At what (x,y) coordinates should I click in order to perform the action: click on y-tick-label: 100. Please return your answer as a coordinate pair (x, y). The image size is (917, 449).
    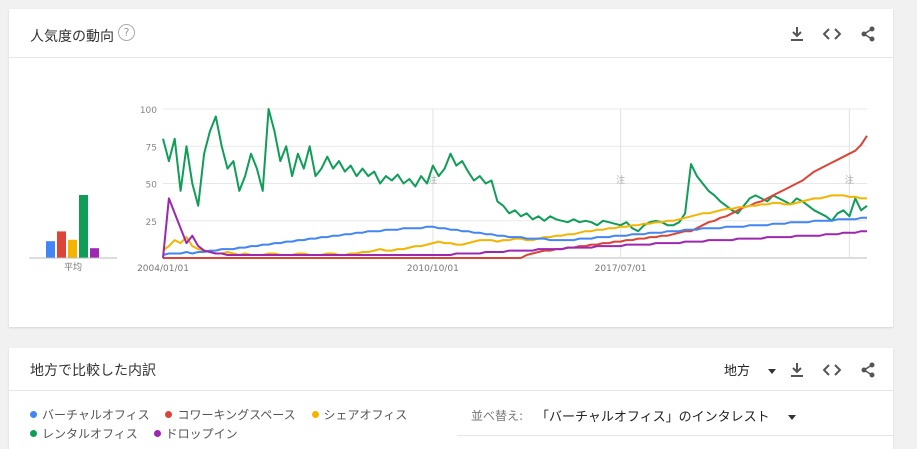
    Looking at the image, I should click on (148, 111).